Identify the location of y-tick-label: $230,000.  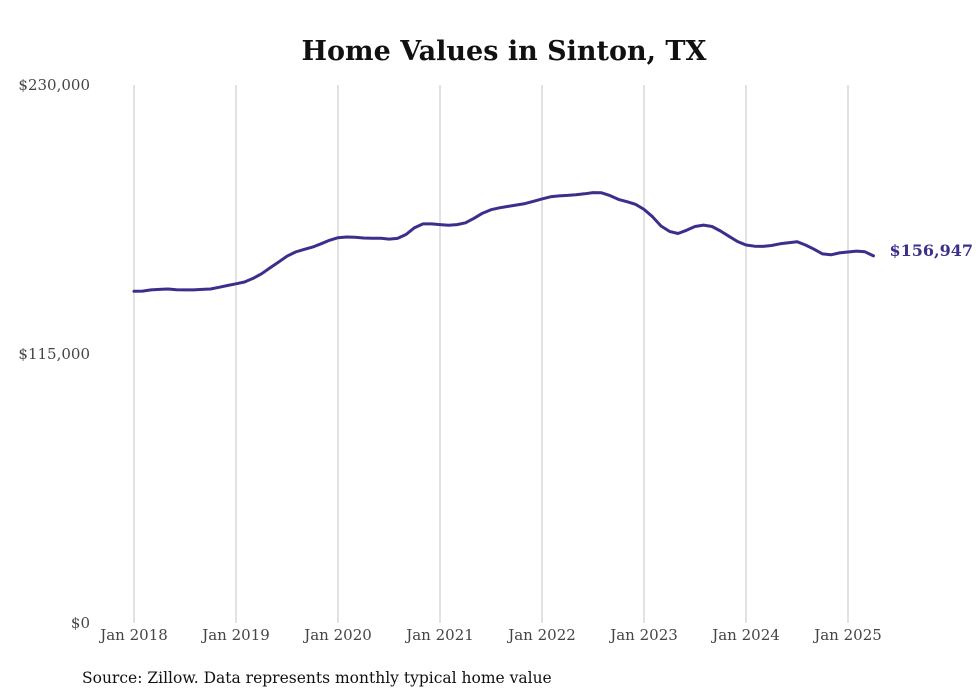
(54, 85).